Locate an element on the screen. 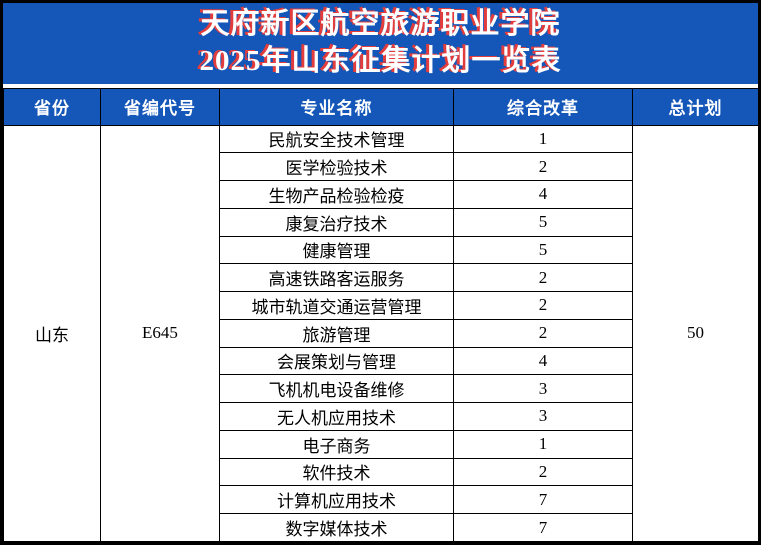 This screenshot has width=761, height=545. major-cell: 无人机应用技术 is located at coordinates (336, 416).